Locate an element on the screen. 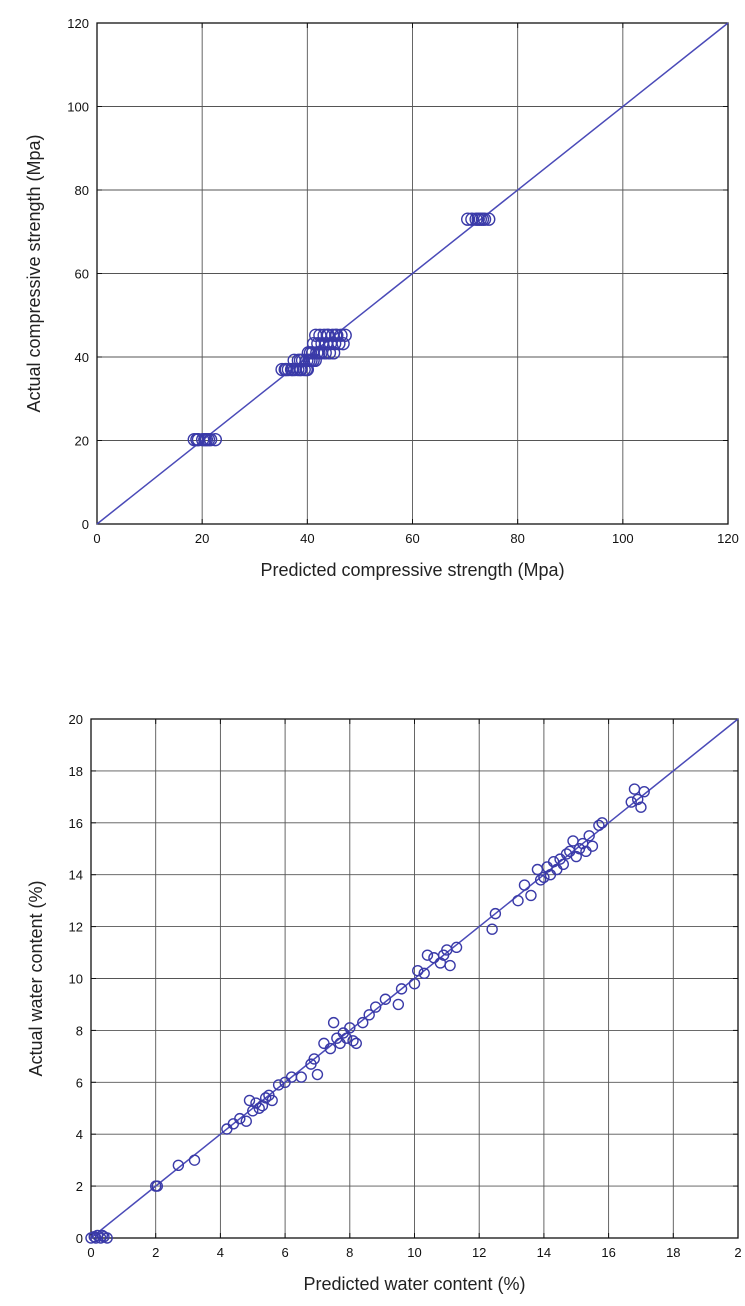 Image resolution: width=745 pixels, height=1306 pixels. x-axis-label: Predicted water content (%) is located at coordinates (414, 1284).